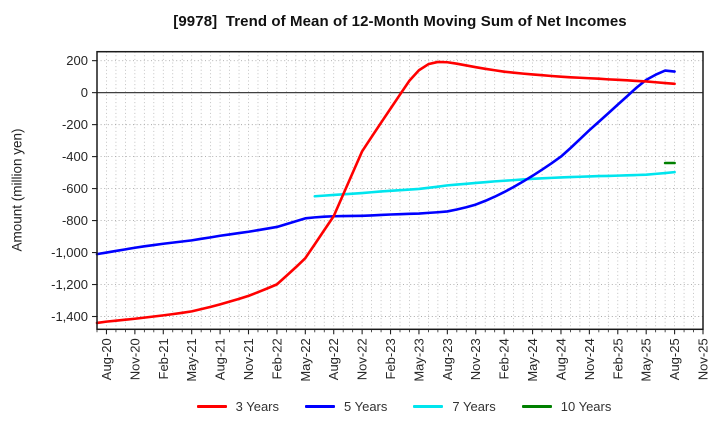 The height and width of the screenshot is (440, 720). What do you see at coordinates (447, 359) in the screenshot?
I see `x-tick-label: Aug-23` at bounding box center [447, 359].